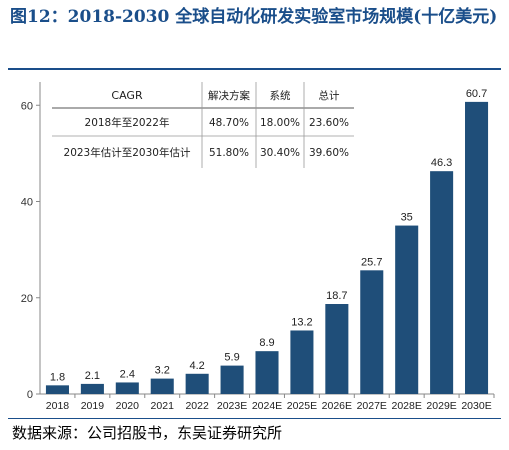 Image resolution: width=509 pixels, height=450 pixels. What do you see at coordinates (127, 374) in the screenshot?
I see `data-label: 2.4` at bounding box center [127, 374].